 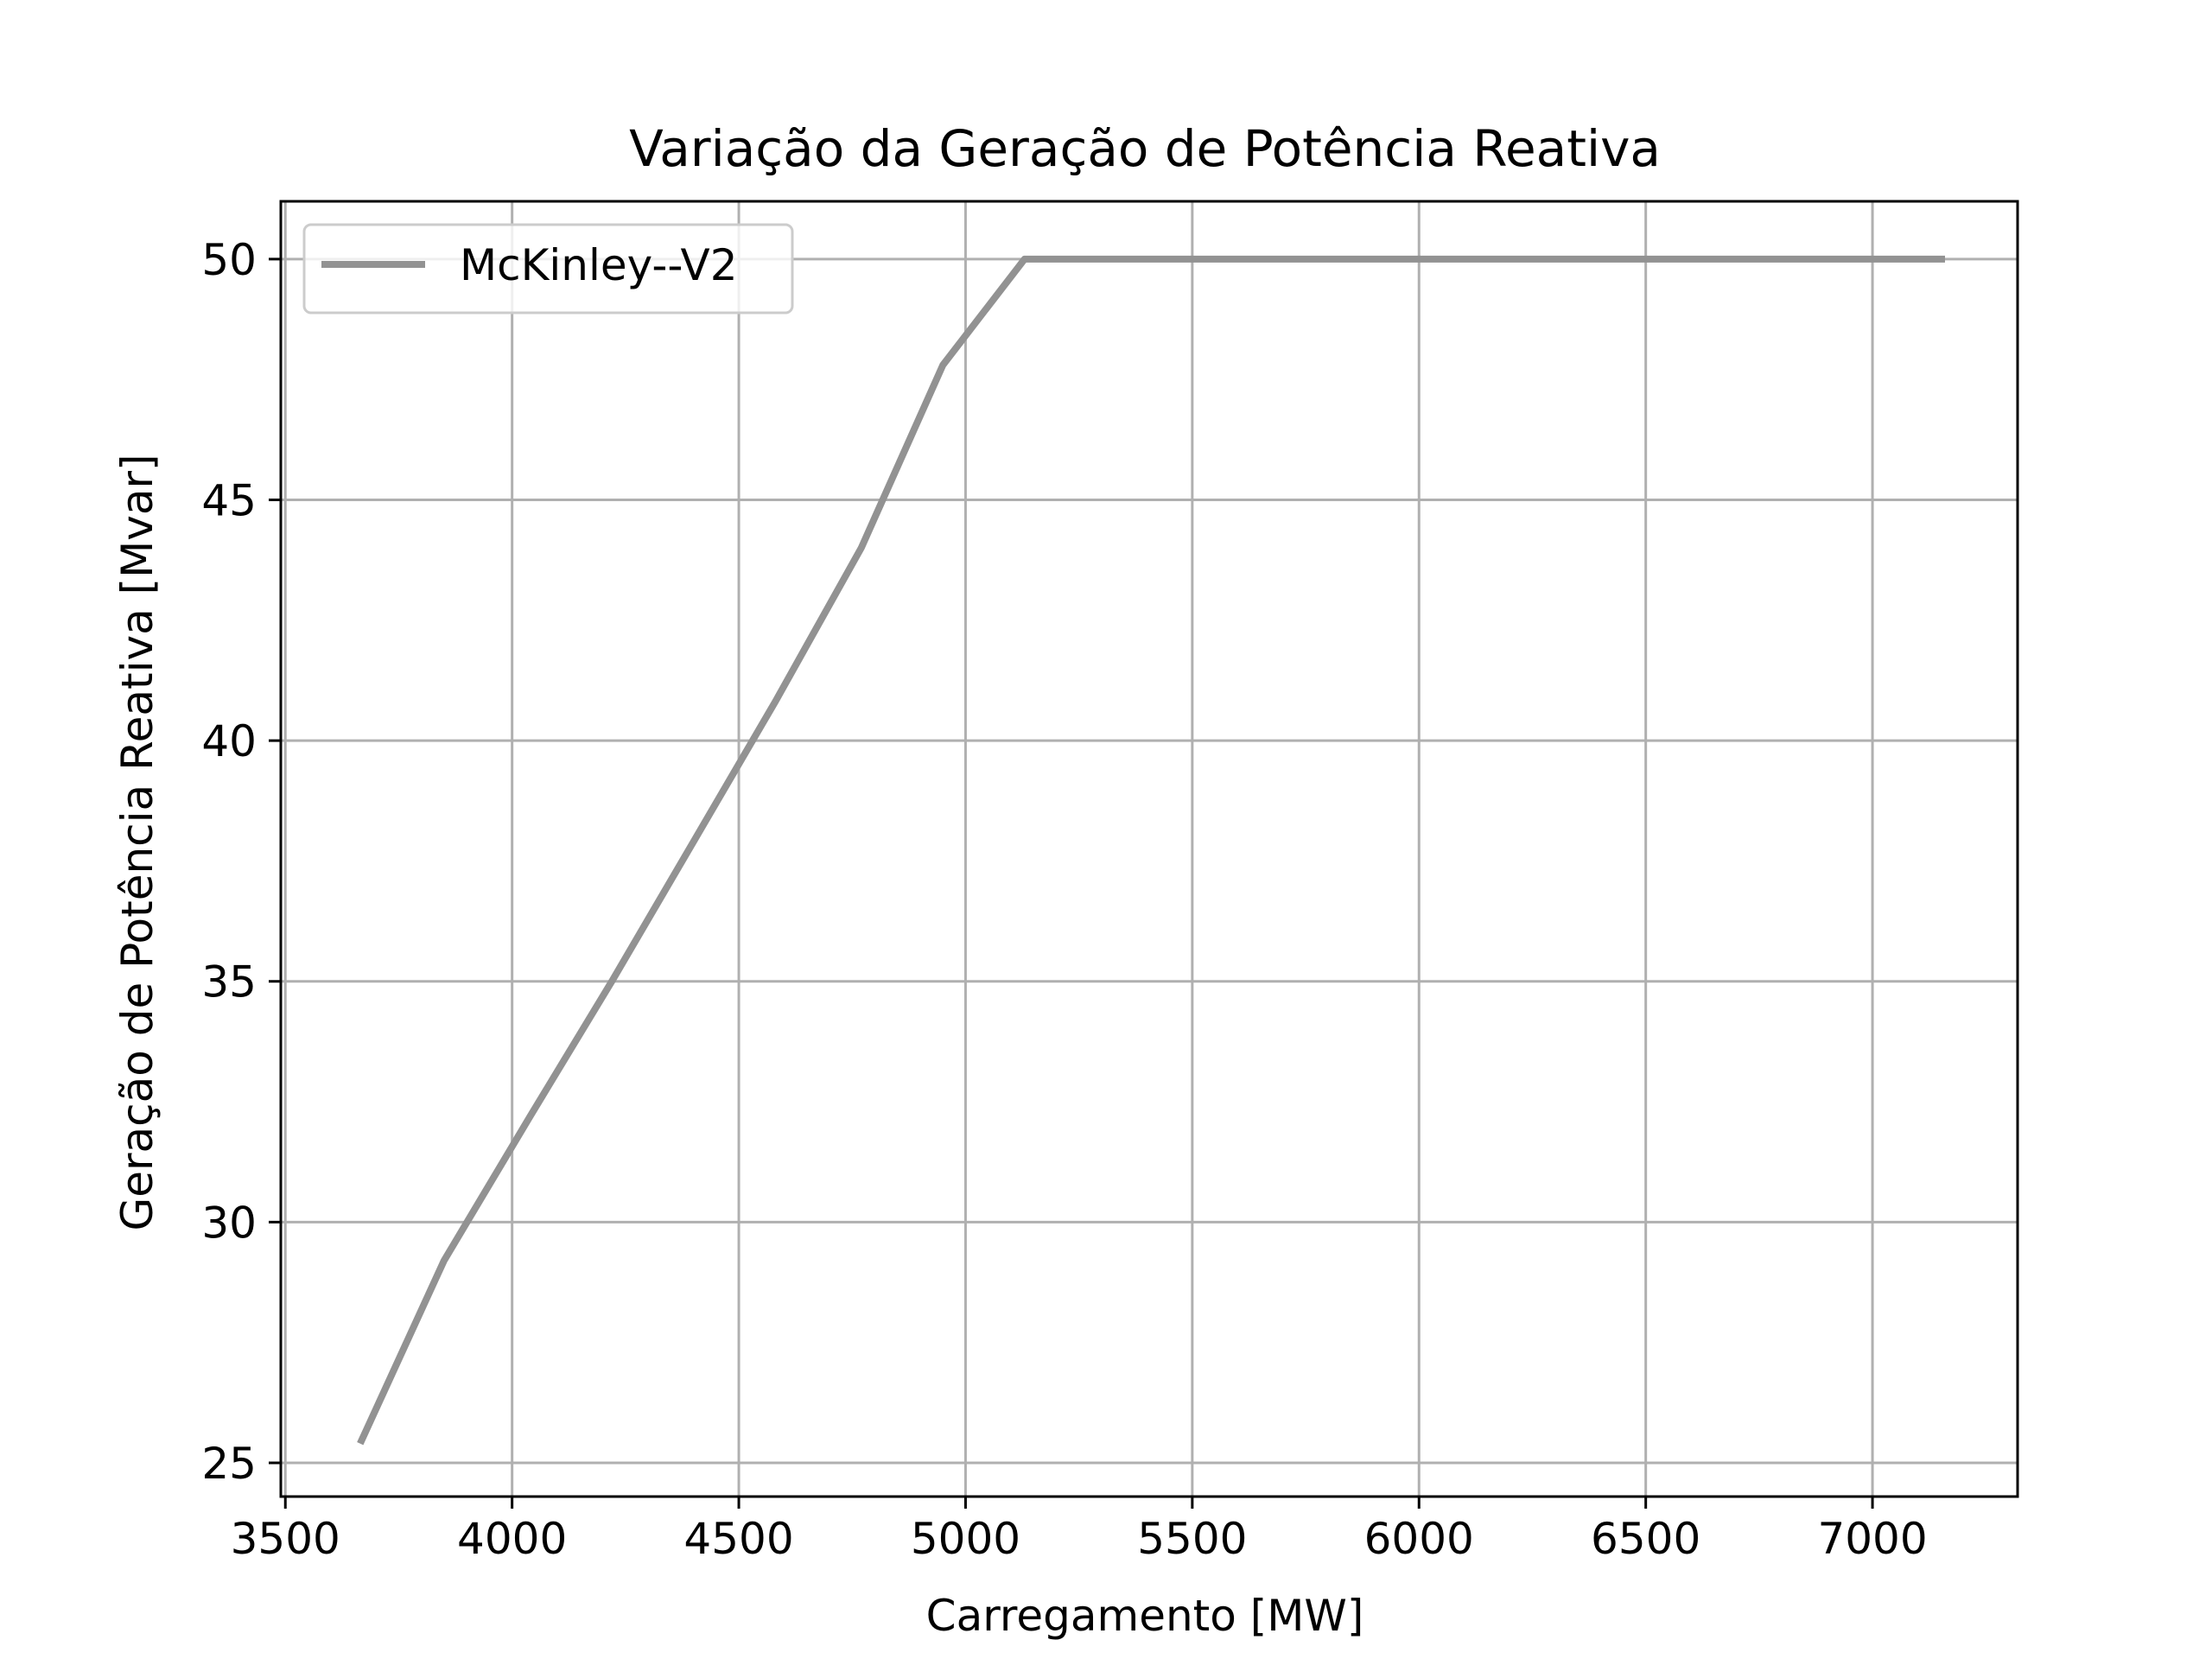 What do you see at coordinates (1645, 1539) in the screenshot?
I see `x-tick-label: 6500` at bounding box center [1645, 1539].